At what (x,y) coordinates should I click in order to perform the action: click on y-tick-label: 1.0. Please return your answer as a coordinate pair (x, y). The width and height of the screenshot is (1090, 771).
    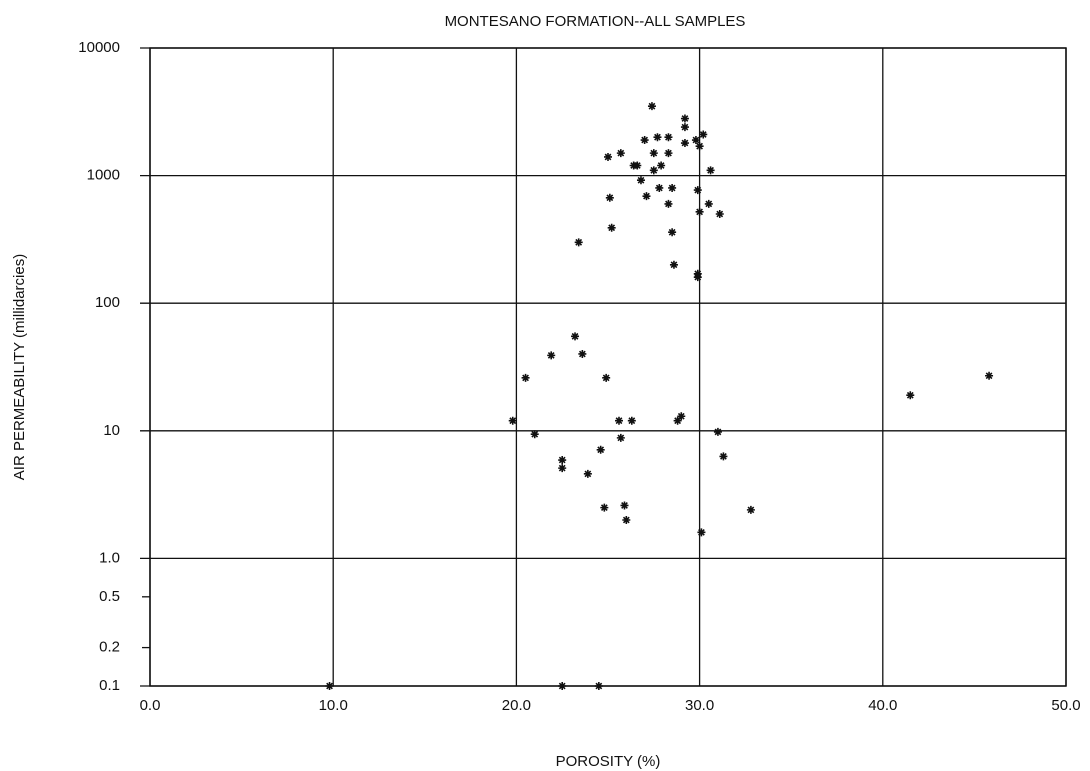
    Looking at the image, I should click on (109, 557).